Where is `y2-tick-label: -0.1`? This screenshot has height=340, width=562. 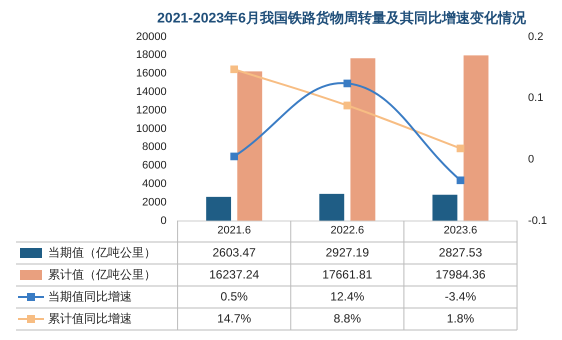
y2-tick-label: -0.1 is located at coordinates (538, 220).